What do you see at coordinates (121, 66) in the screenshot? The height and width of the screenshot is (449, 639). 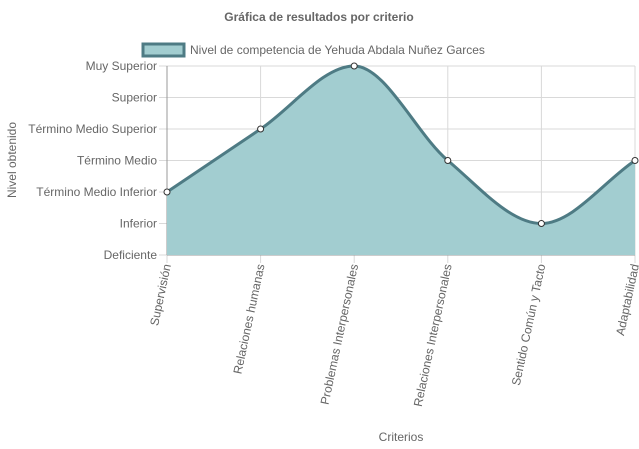 I see `y-tick-label: Muy Superior` at bounding box center [121, 66].